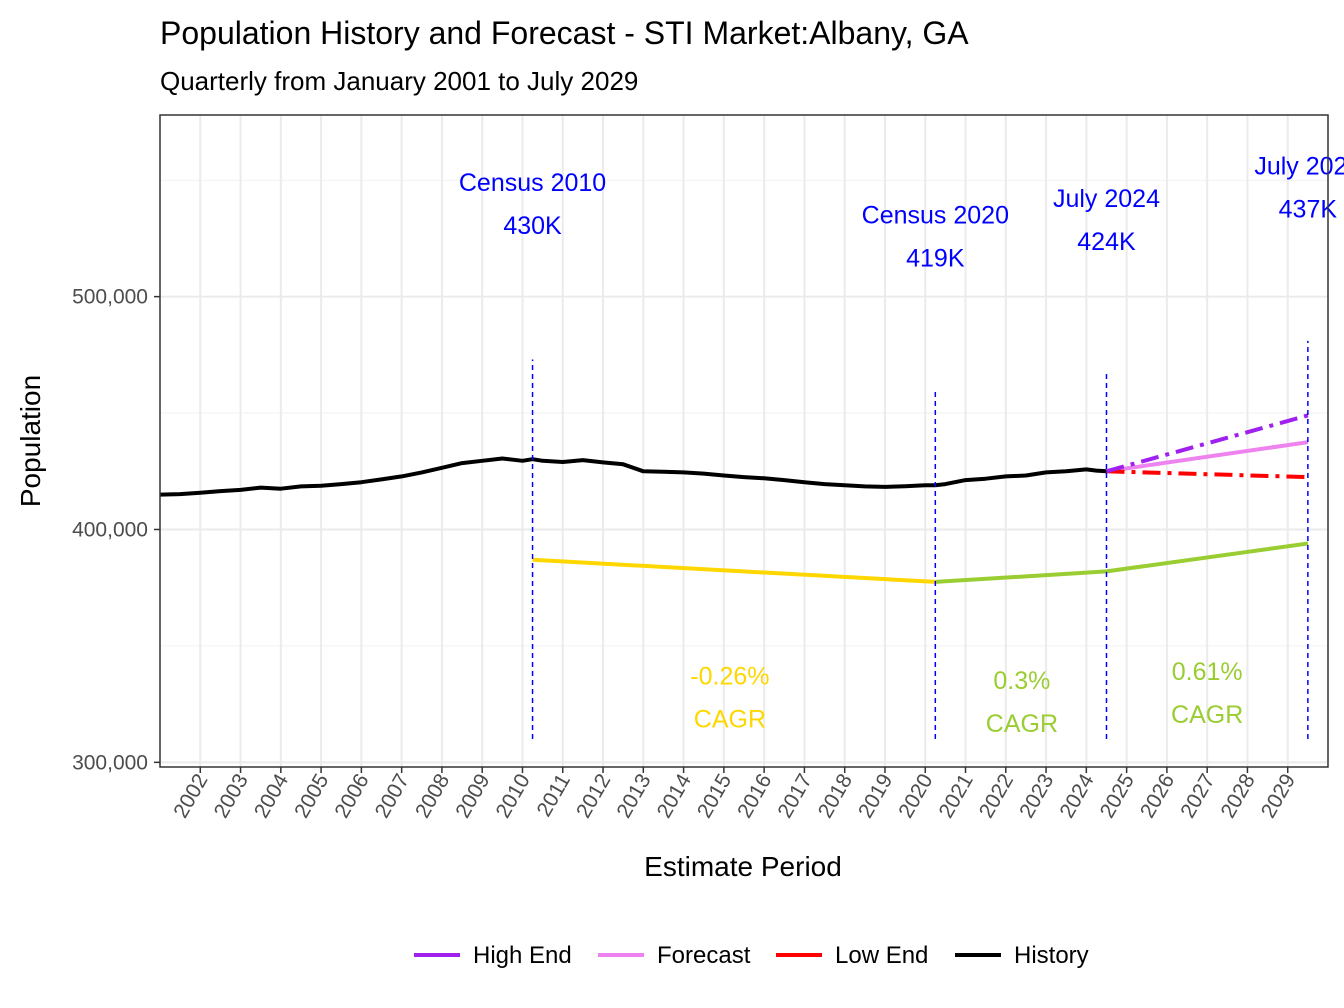  What do you see at coordinates (30, 441) in the screenshot?
I see `y-axis-title: Population` at bounding box center [30, 441].